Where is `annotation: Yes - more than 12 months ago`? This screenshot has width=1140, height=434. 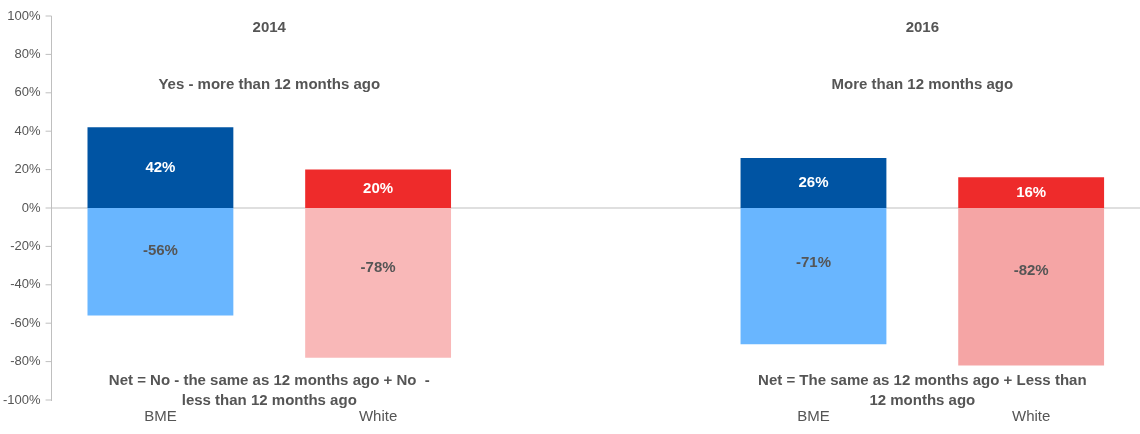
annotation: Yes - more than 12 months ago is located at coordinates (269, 84).